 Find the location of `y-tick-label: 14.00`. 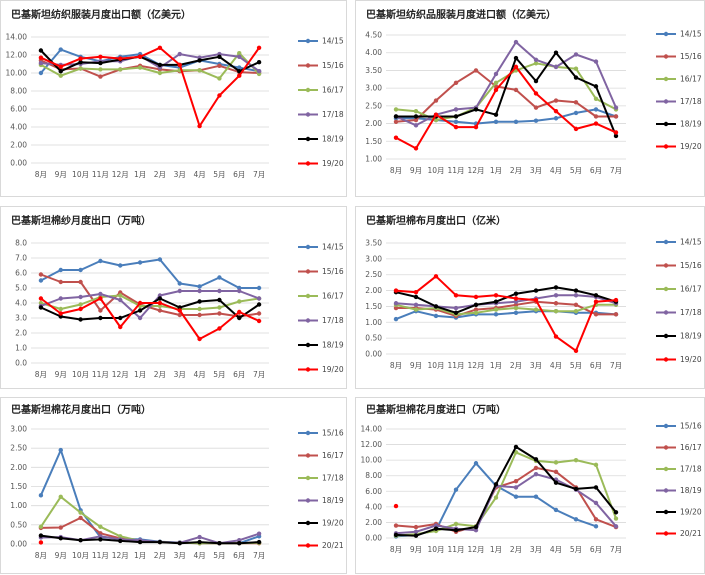

y-tick-label: 14.00 is located at coordinates (17, 37).